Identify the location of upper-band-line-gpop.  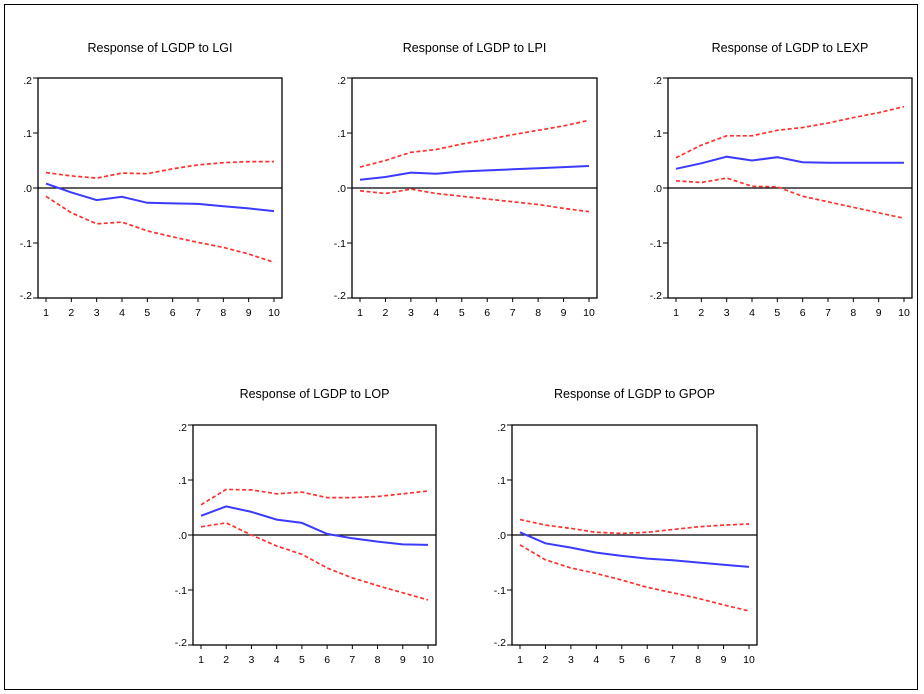
(634, 526).